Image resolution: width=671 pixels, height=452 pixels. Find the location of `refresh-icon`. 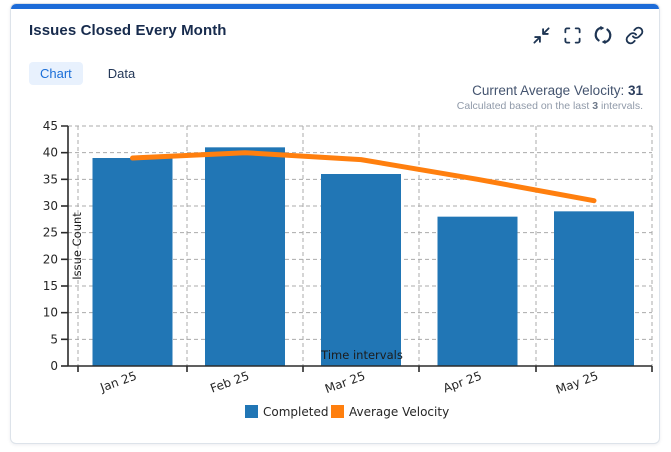

refresh-icon is located at coordinates (603, 35).